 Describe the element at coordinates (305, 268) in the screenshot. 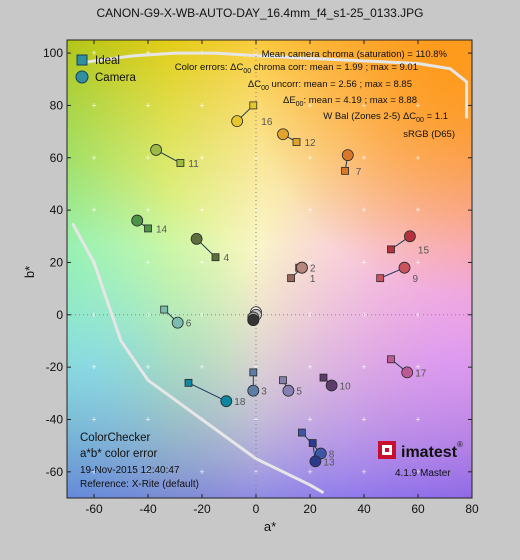

I see `patch-2: 2` at that location.